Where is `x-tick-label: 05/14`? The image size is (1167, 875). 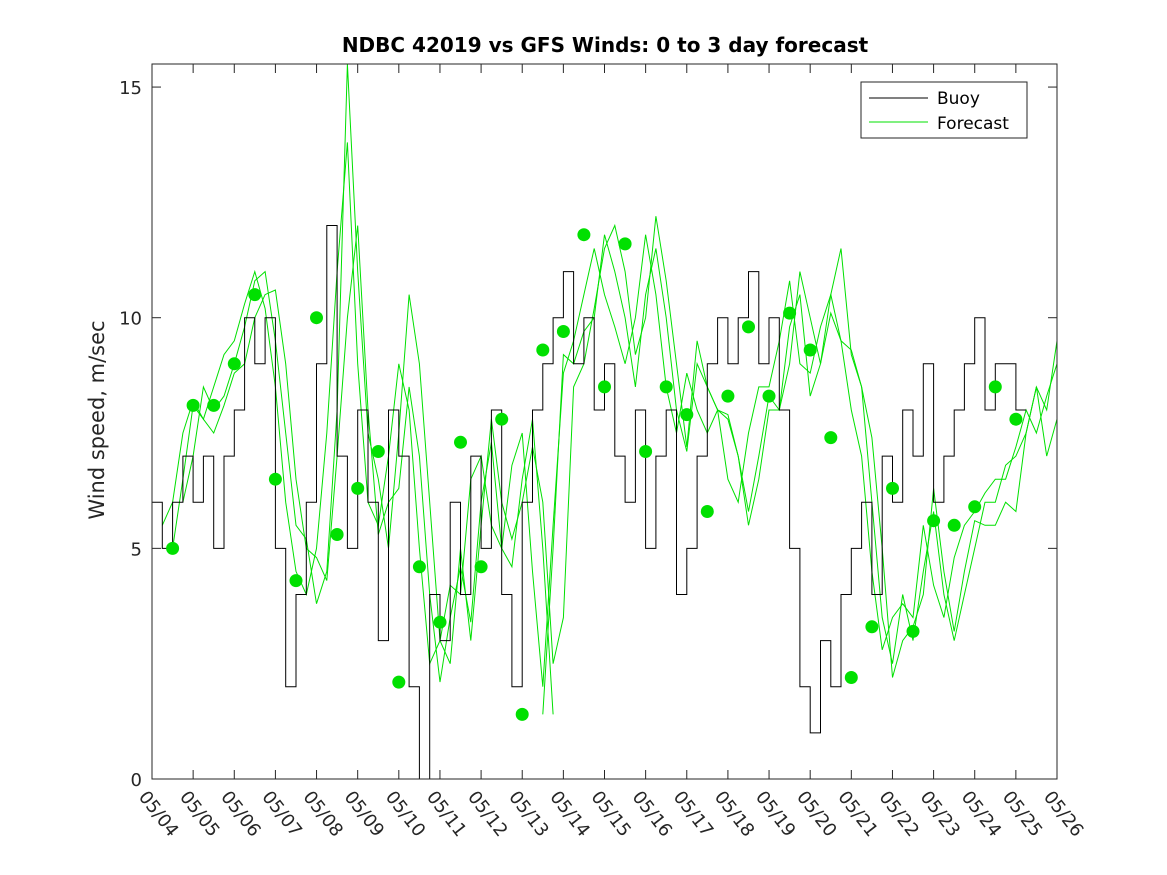 x-tick-label: 05/14 is located at coordinates (569, 814).